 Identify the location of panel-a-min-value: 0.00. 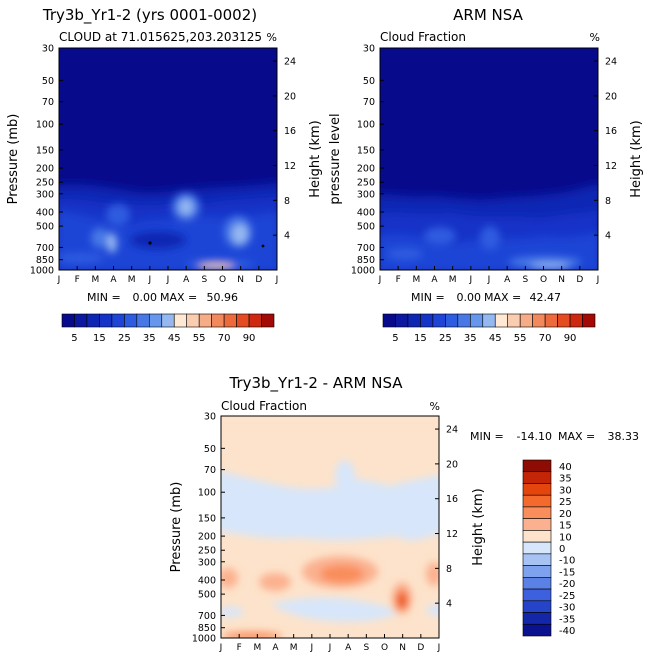
(145, 297).